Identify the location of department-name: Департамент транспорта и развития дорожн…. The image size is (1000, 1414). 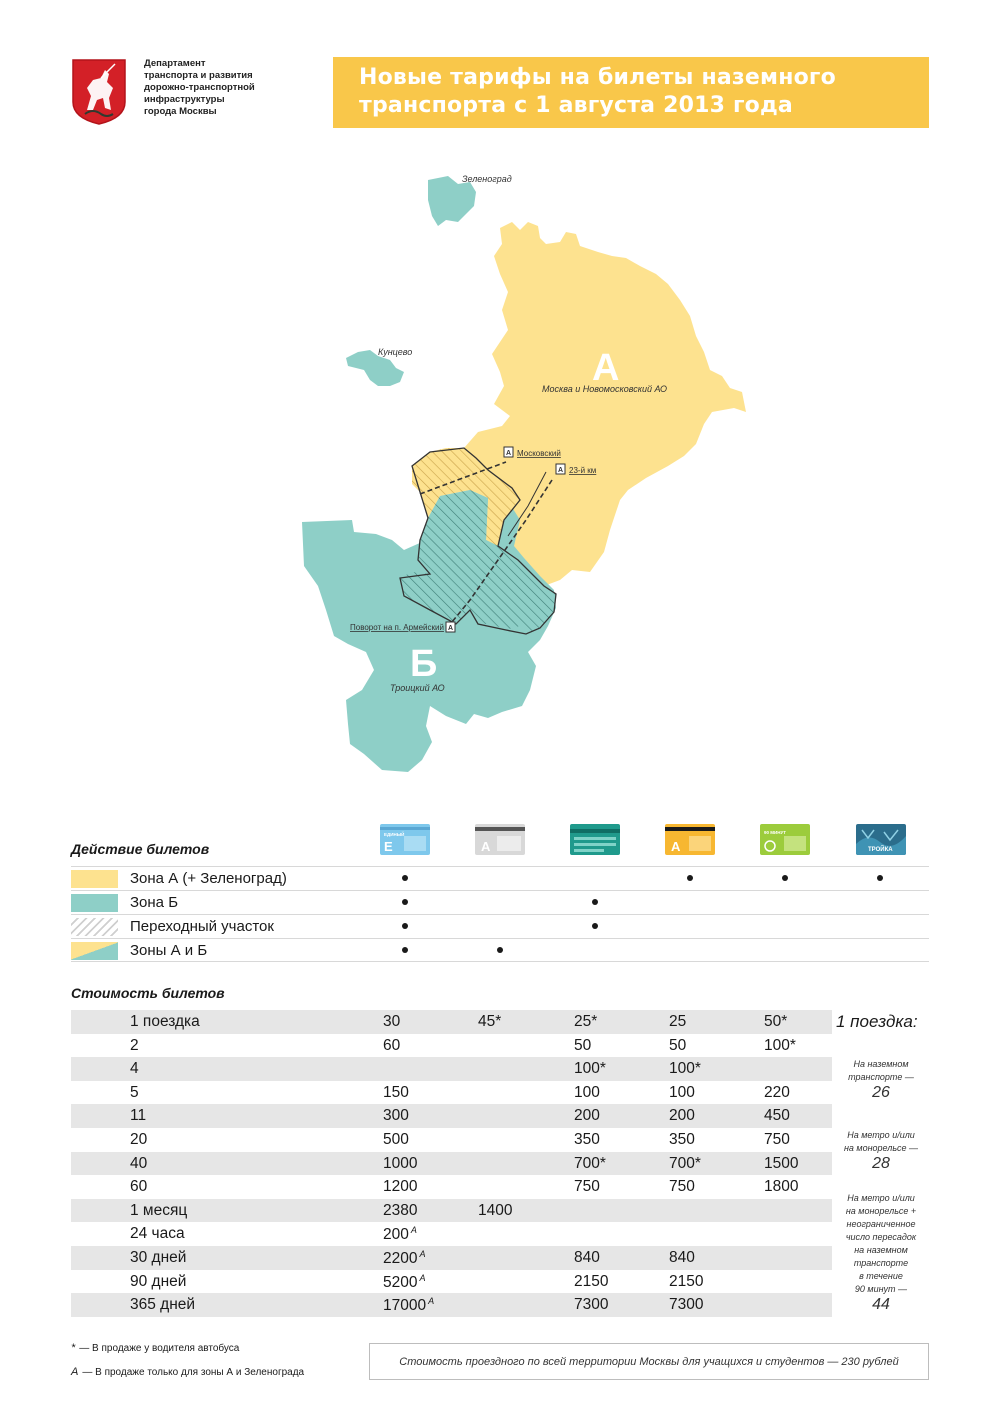
(199, 87).